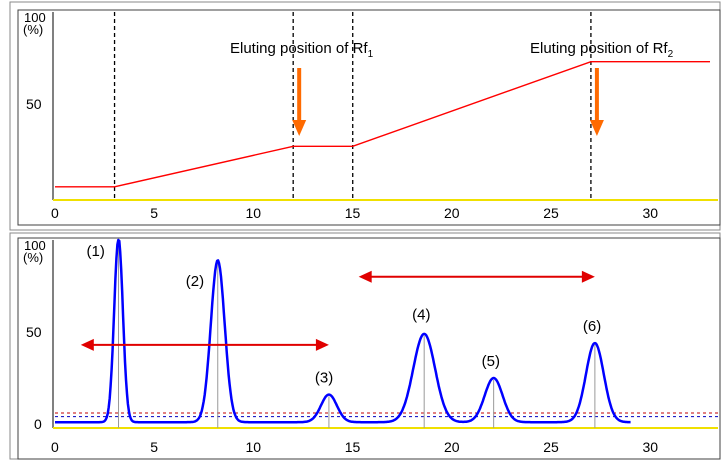 This screenshot has width=722, height=460. What do you see at coordinates (96, 251) in the screenshot?
I see `peak-label: (1)` at bounding box center [96, 251].